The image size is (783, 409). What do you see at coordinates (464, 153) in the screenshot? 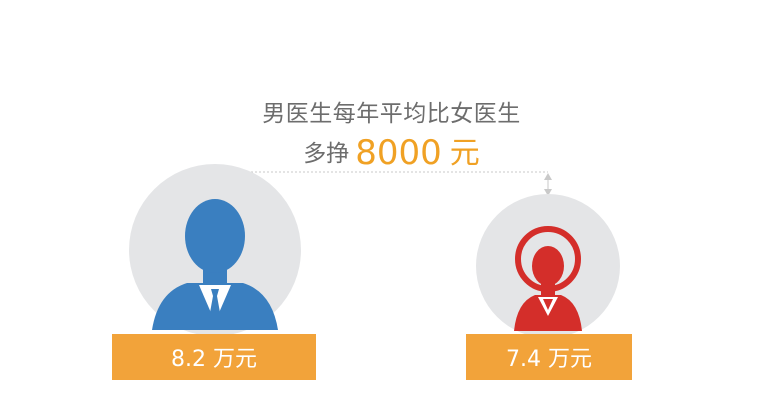
I see `difference-unit: 元` at bounding box center [464, 153].